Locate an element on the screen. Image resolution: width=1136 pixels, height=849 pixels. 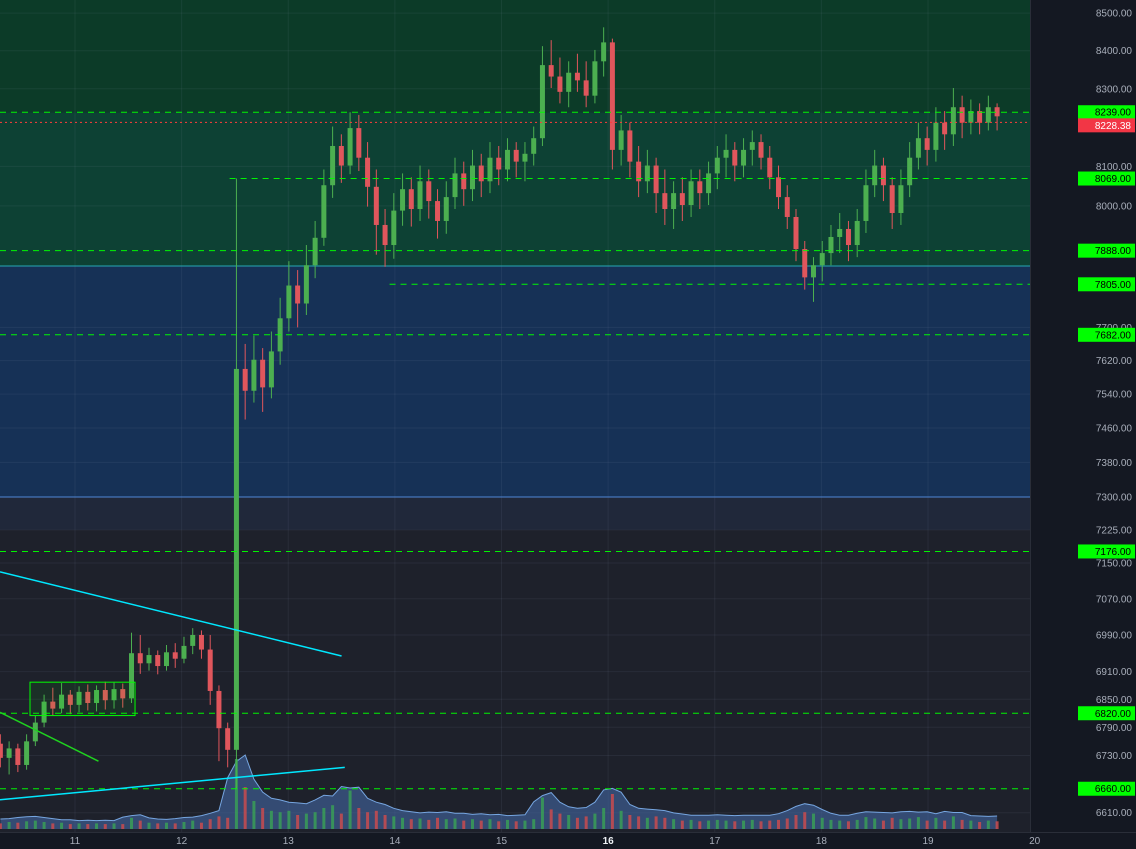
price-level-badge-label: 8239.00 is located at coordinates (1113, 113).